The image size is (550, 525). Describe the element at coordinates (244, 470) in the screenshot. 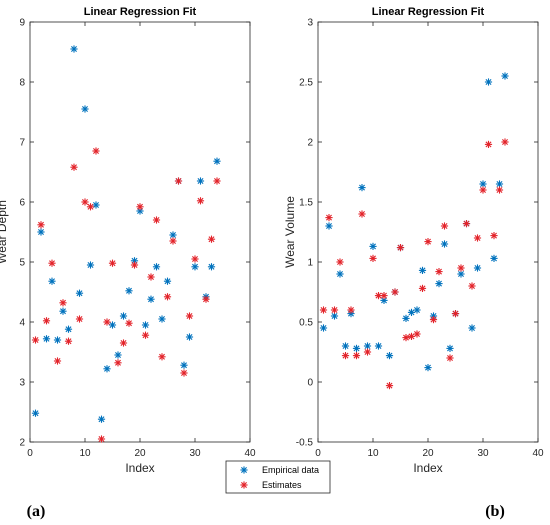

I see `legend-marker` at that location.